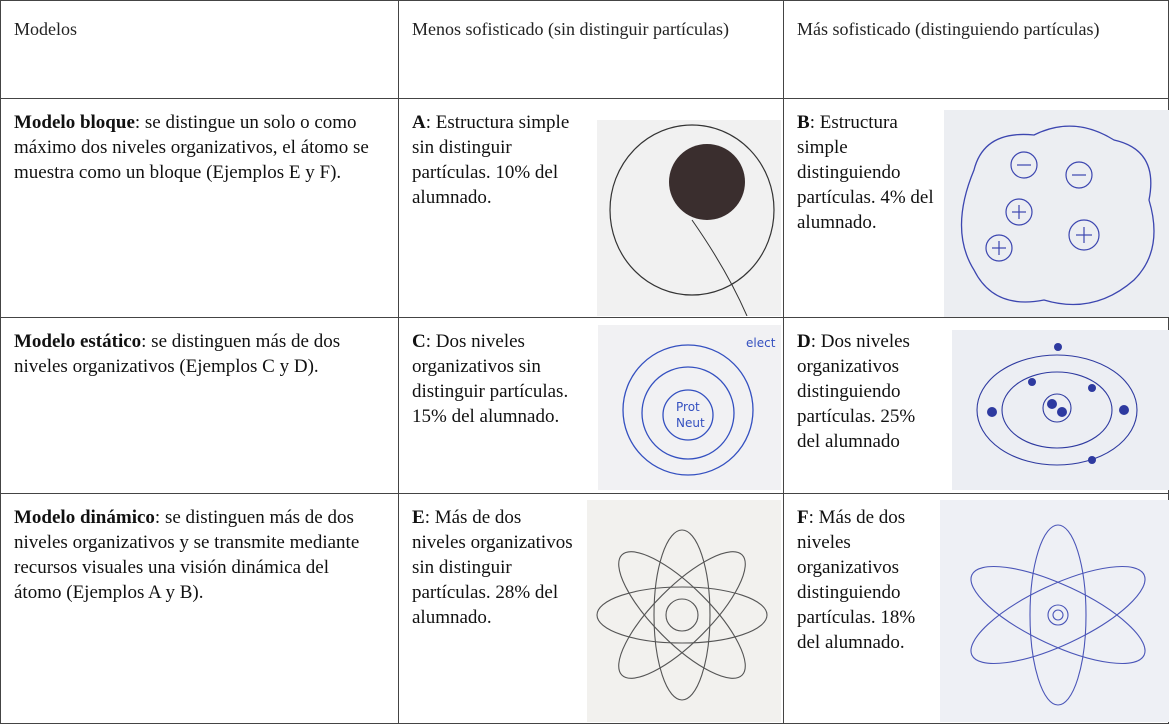 The width and height of the screenshot is (1169, 724). Describe the element at coordinates (1056, 213) in the screenshot. I see `sketch-b` at that location.